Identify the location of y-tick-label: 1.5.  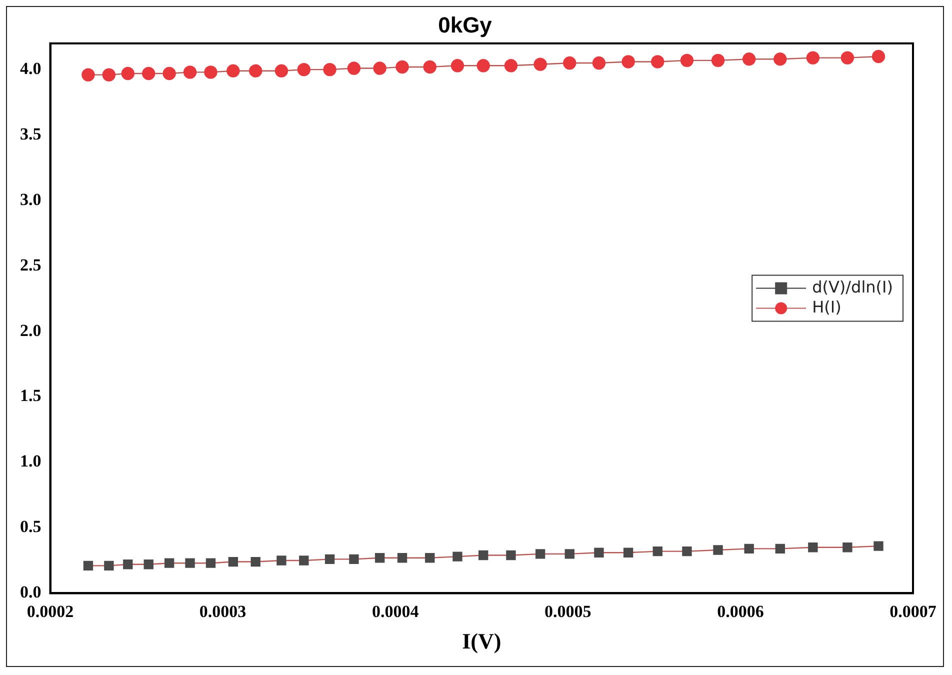
(31, 396).